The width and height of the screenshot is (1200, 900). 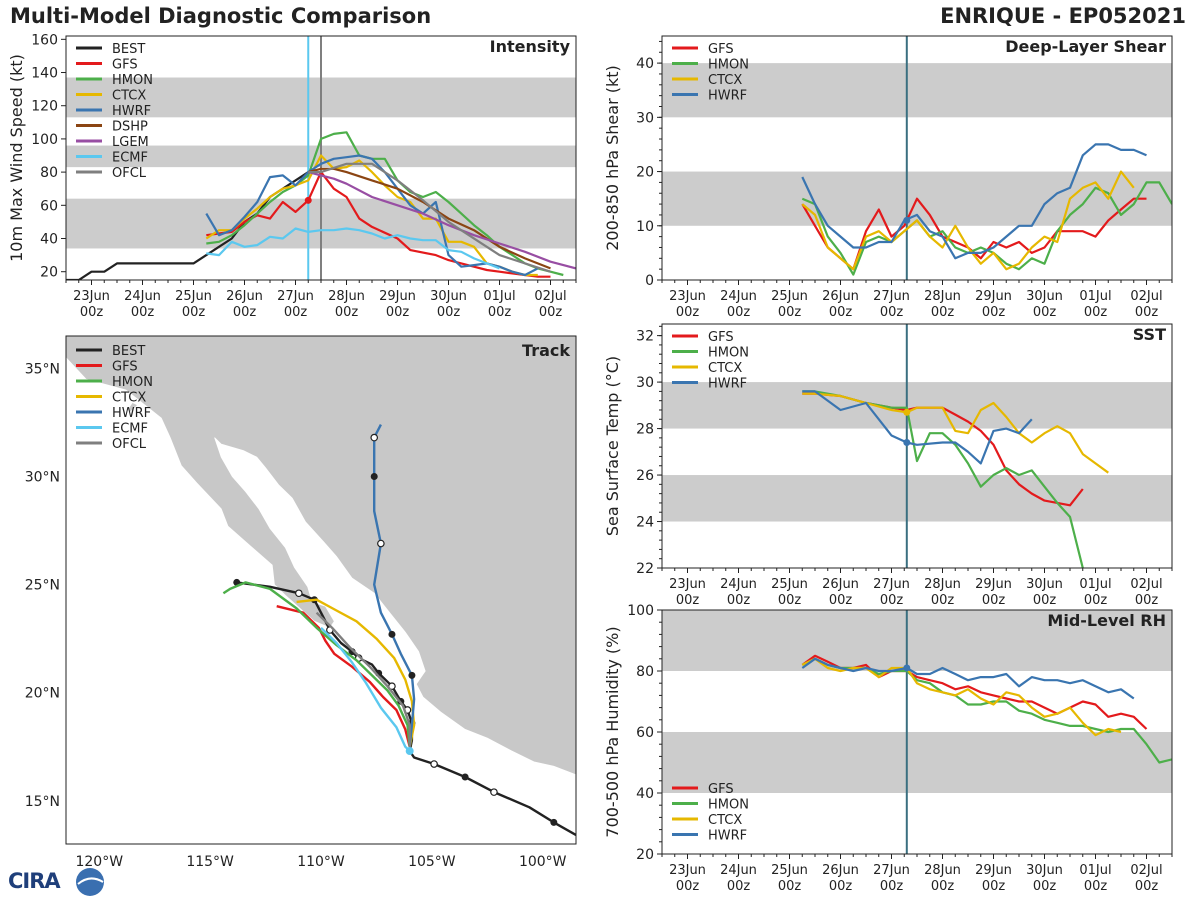 I want to click on rh-ytick-label-60: 60, so click(x=645, y=733).